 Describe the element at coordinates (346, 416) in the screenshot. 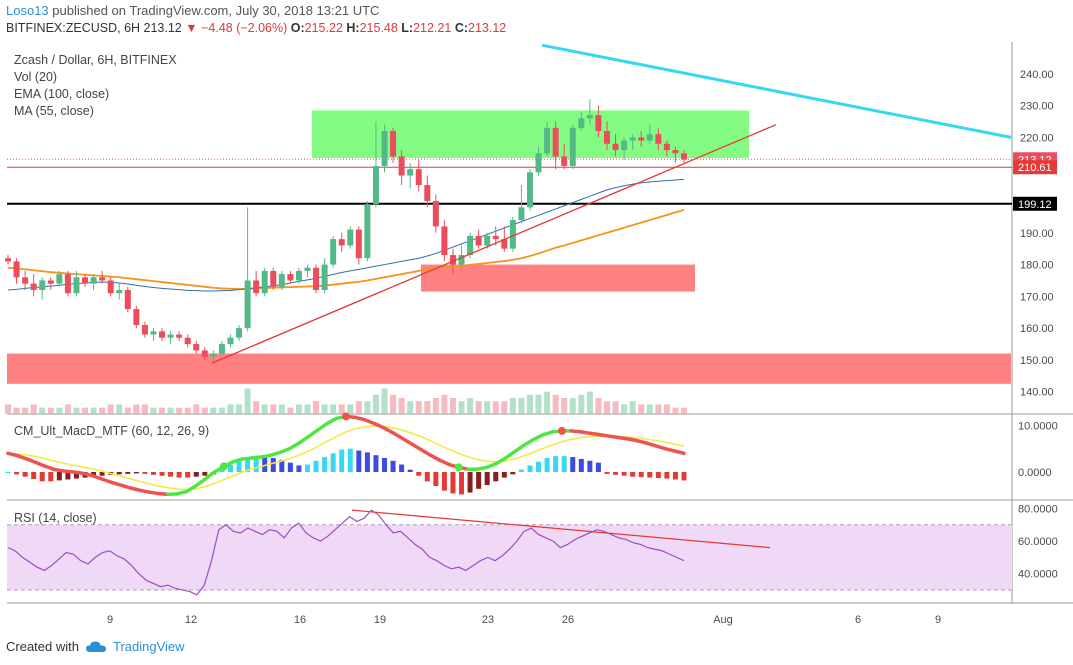

I see `macd-cross-dot` at that location.